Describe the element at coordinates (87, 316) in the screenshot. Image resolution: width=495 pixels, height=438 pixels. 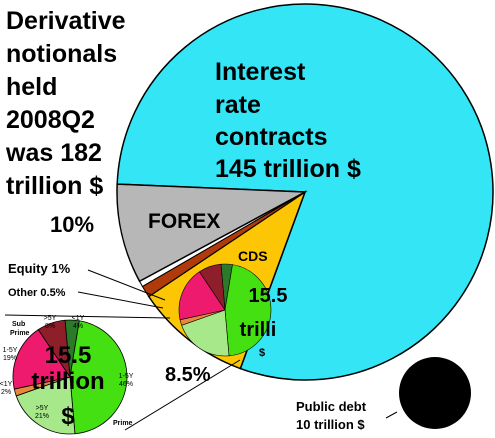
I see `zoom-line-top` at that location.